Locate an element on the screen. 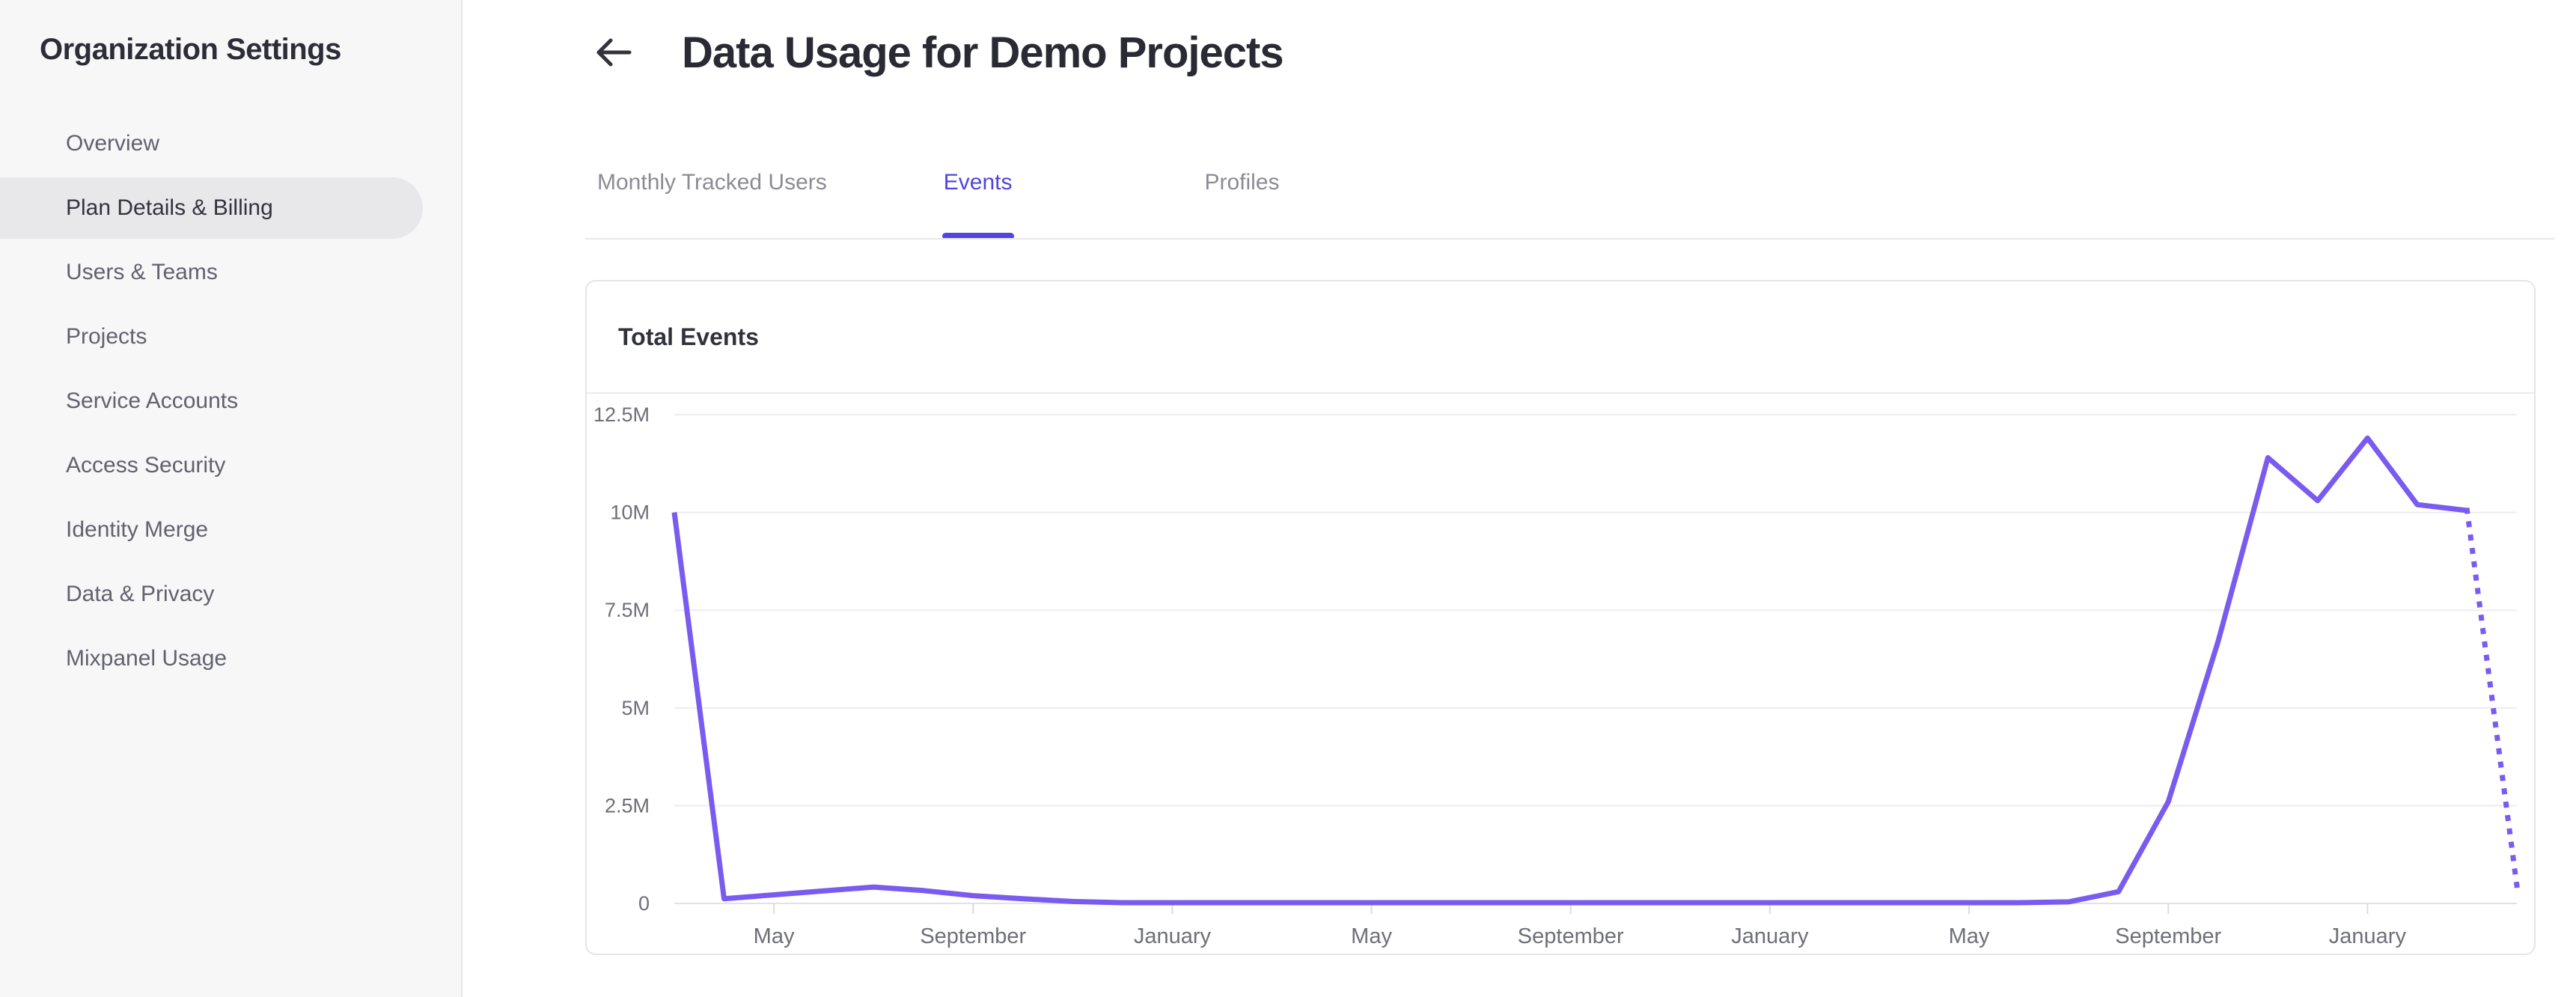 This screenshot has width=2576, height=997. sidebar-item-service-accounts: Service Accounts is located at coordinates (152, 400).